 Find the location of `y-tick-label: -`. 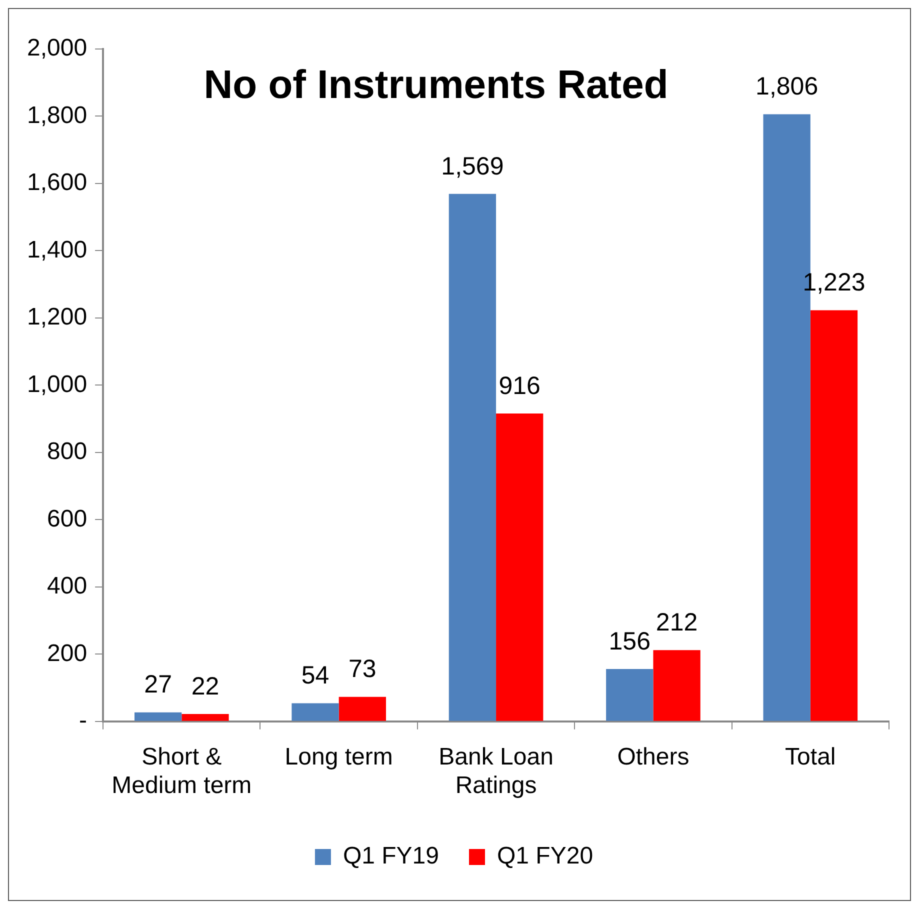

y-tick-label: - is located at coordinates (83, 720).